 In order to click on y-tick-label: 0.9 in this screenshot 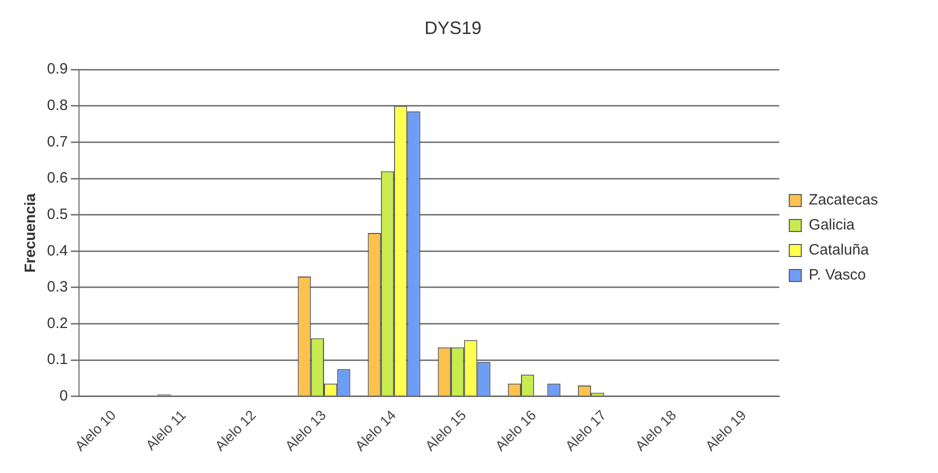, I will do `click(57, 69)`.